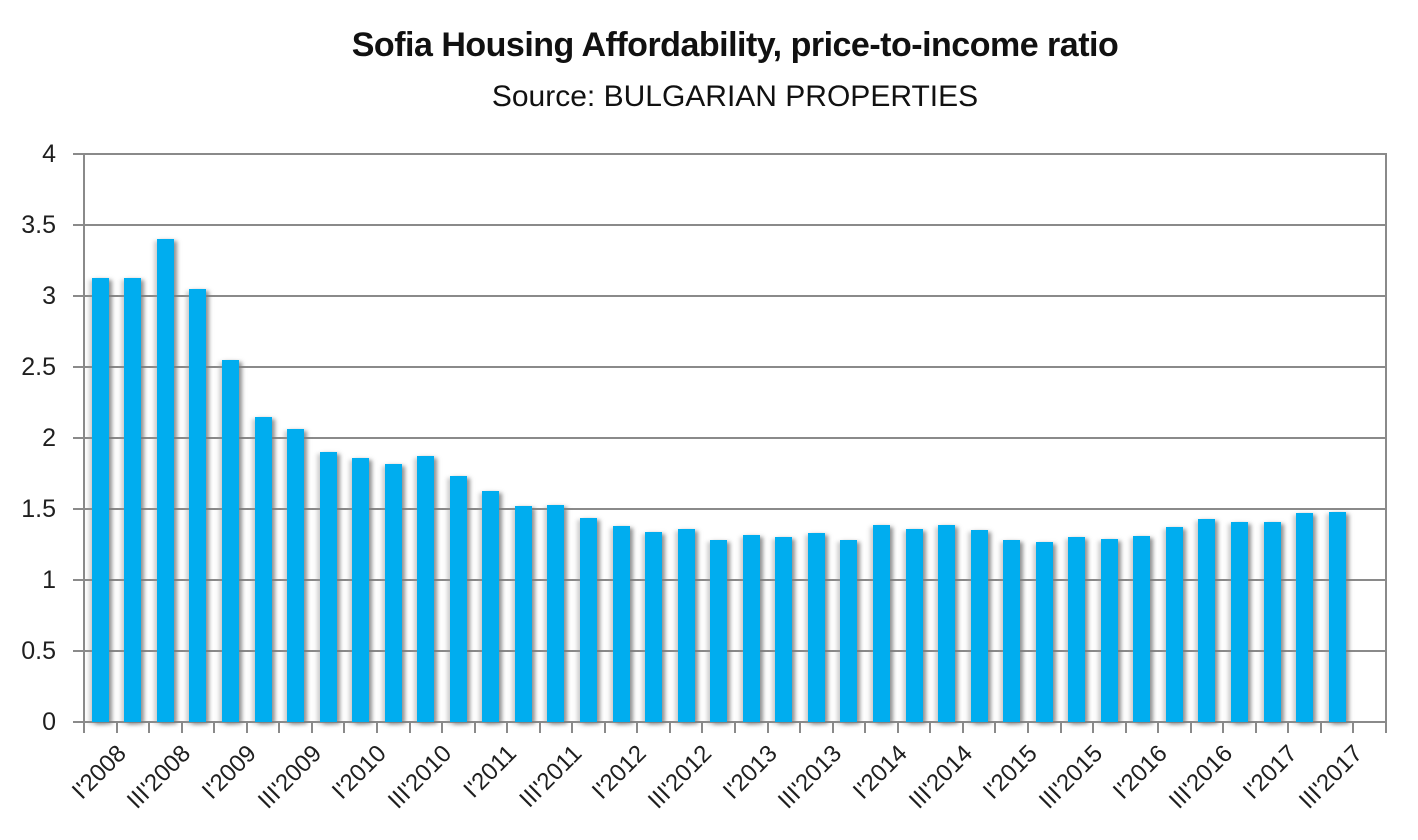 The image size is (1418, 840). Describe the element at coordinates (289, 777) in the screenshot. I see `x-axis-tick-label: III'2009` at that location.